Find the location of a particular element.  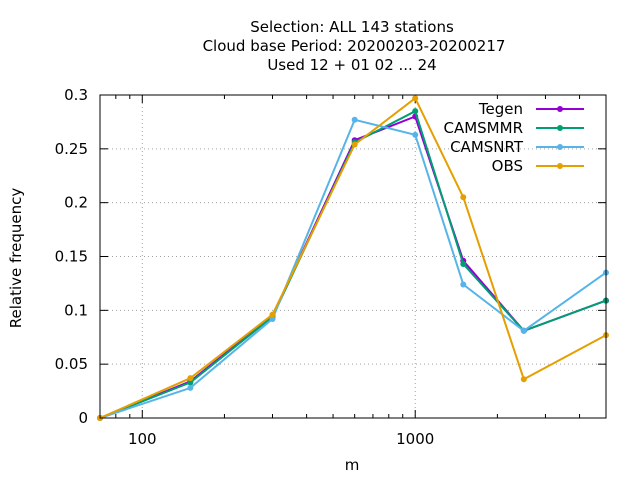

y-tick-label: 0 is located at coordinates (83, 418).